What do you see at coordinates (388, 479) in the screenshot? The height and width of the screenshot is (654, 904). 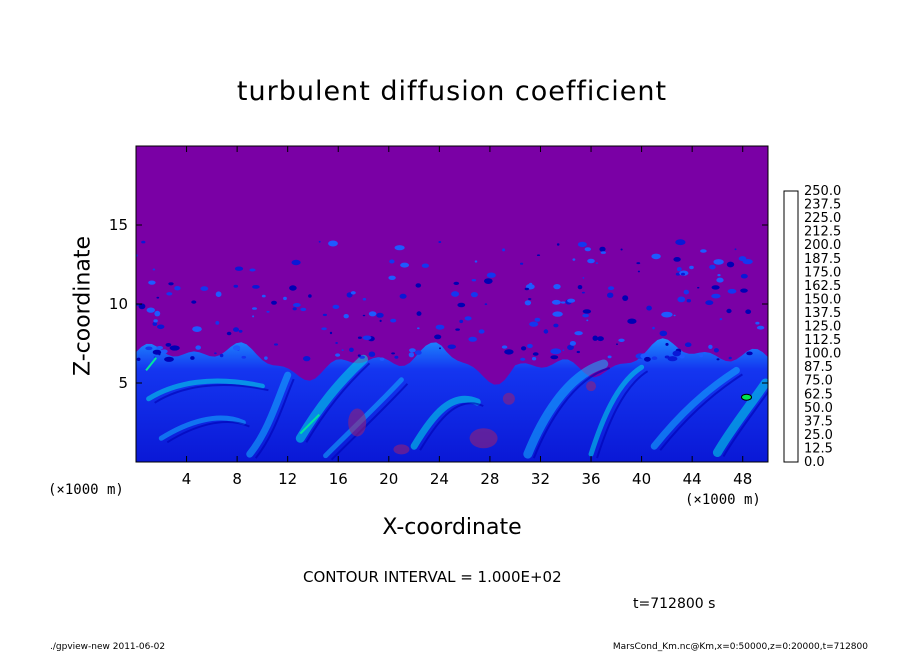 I see `x-tick-label: 20` at bounding box center [388, 479].